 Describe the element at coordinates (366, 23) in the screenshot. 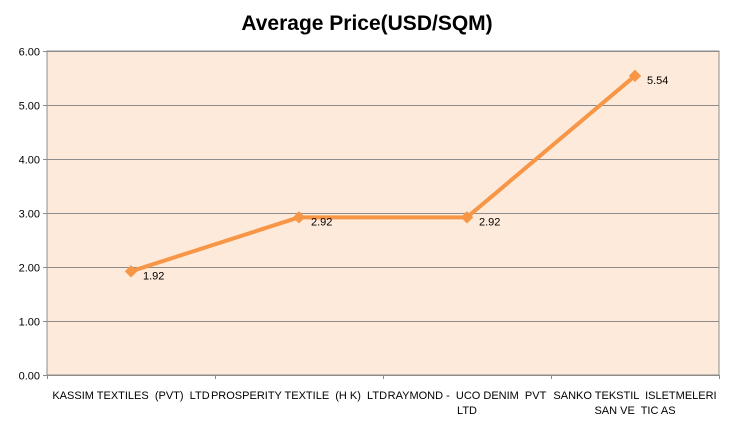

I see `chart-title: Average Price(USD/SQM)` at that location.